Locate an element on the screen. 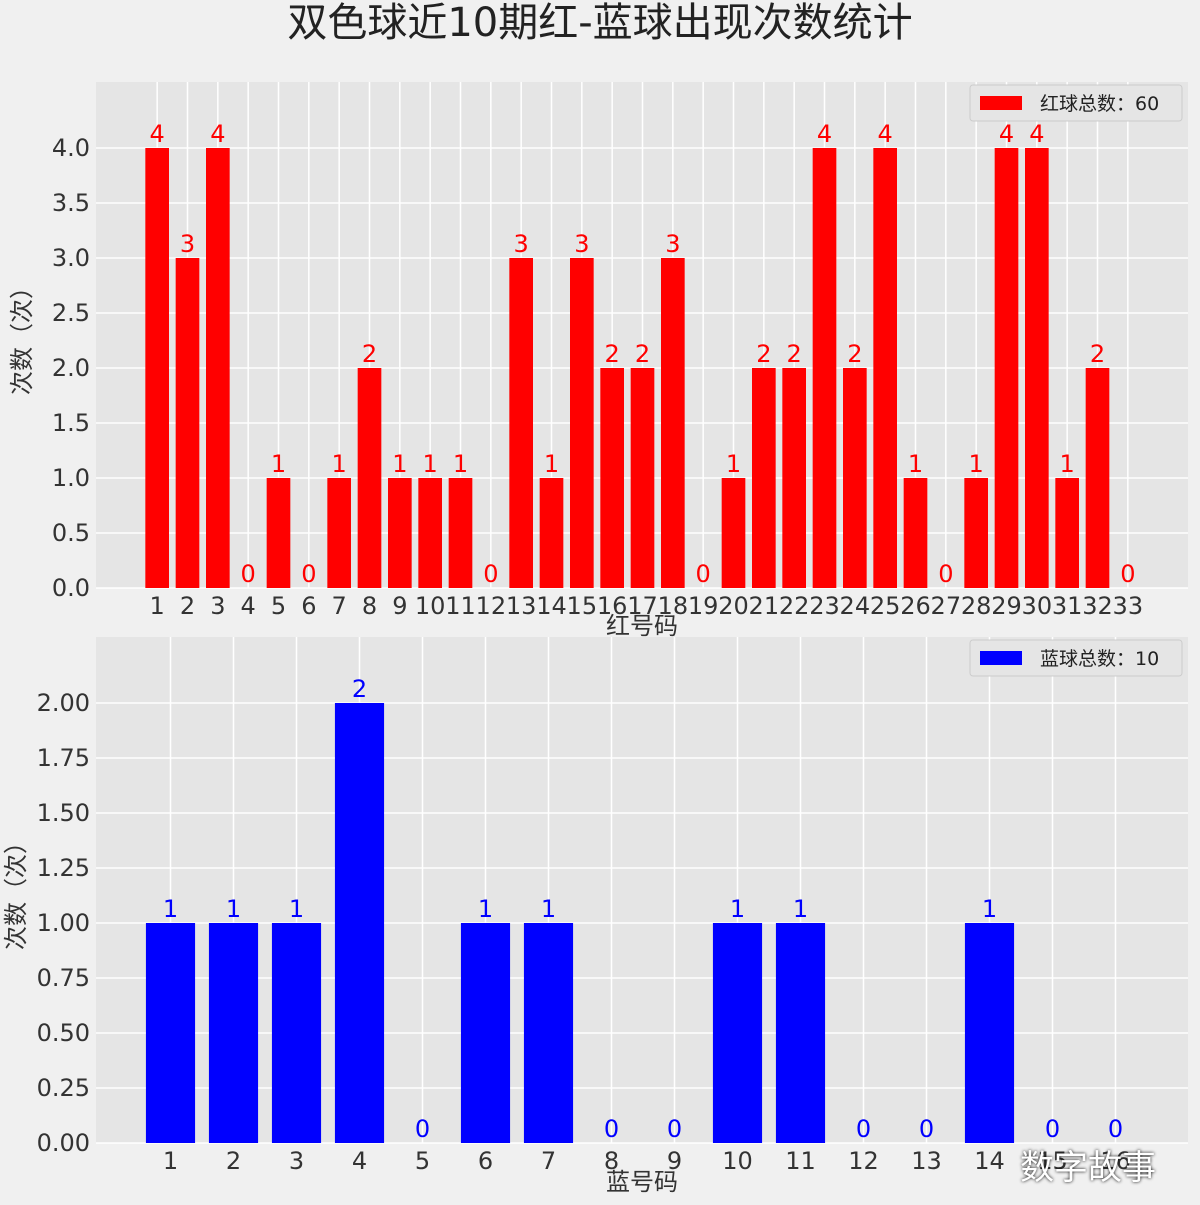 Image resolution: width=1200 pixels, height=1205 pixels. blue-y-axis-label: 次数（次） is located at coordinates (16, 890).